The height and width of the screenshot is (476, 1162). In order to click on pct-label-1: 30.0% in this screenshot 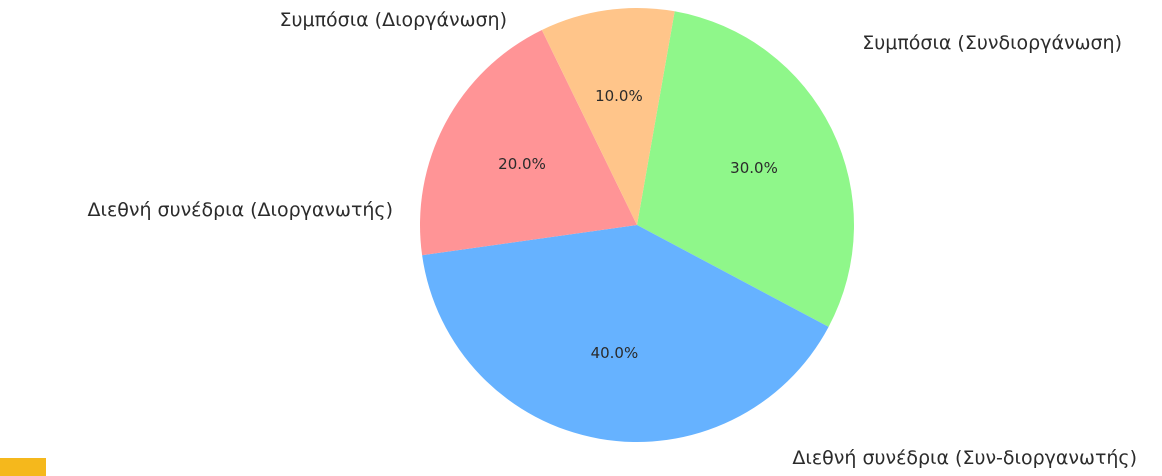, I will do `click(754, 168)`.